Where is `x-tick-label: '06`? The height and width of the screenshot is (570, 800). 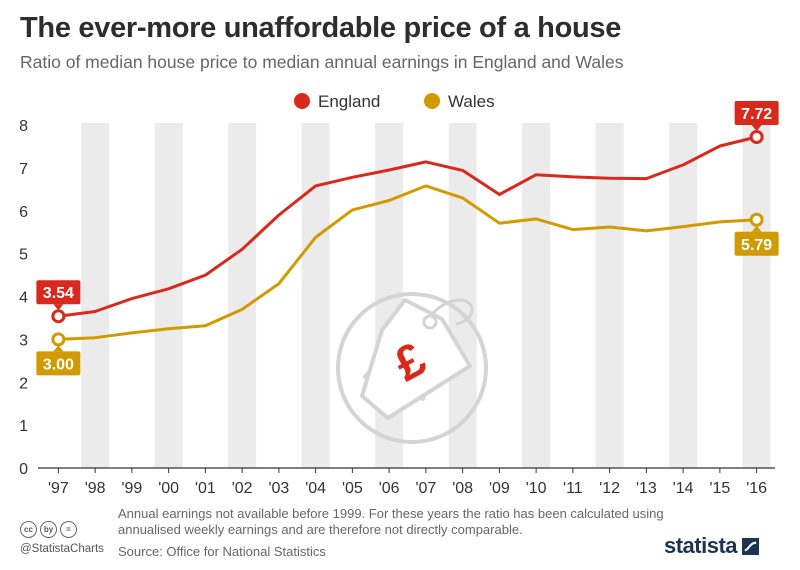
x-tick-label: '06 is located at coordinates (389, 488).